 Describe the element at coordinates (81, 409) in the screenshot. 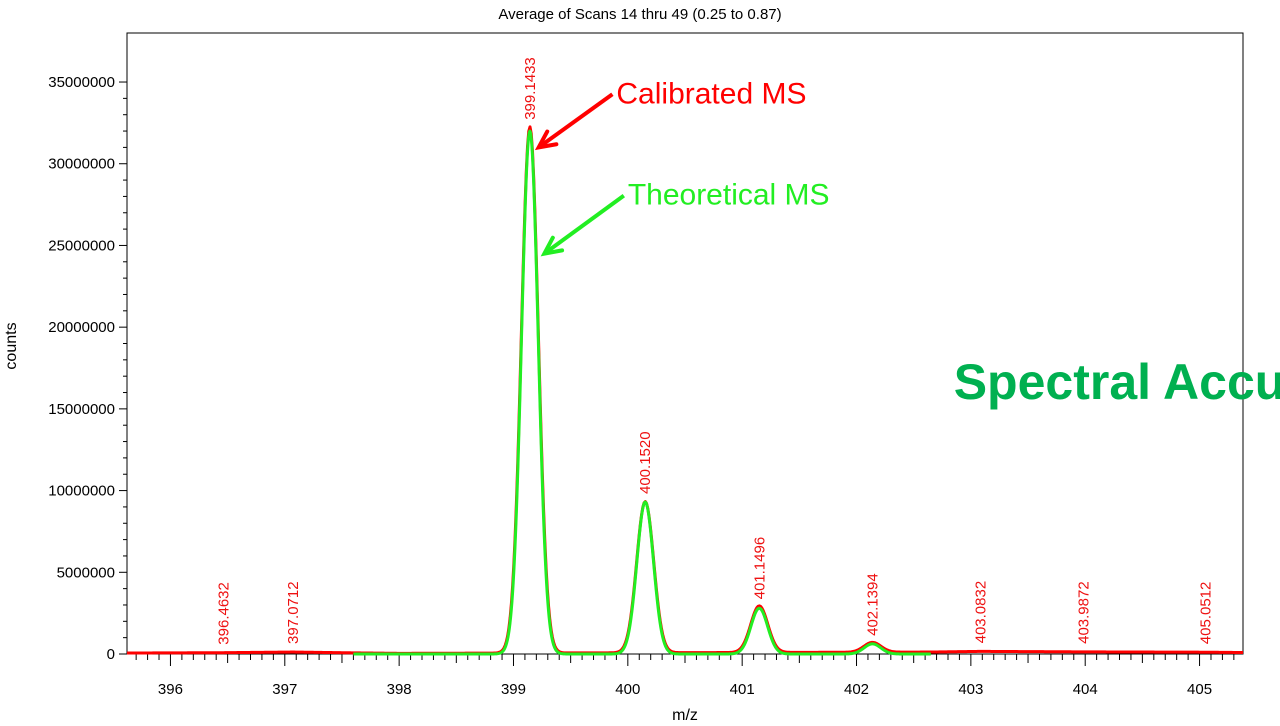

I see `y-tick-label: 15000000` at that location.